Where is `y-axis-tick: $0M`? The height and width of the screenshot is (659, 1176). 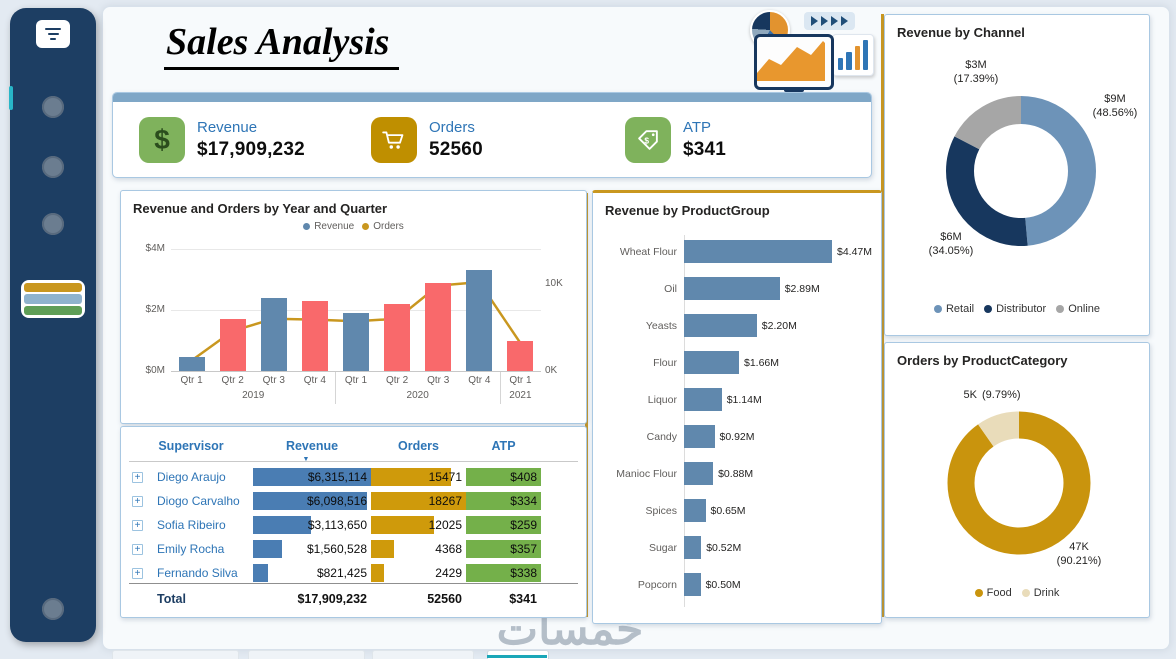 y-axis-tick: $0M is located at coordinates (155, 370).